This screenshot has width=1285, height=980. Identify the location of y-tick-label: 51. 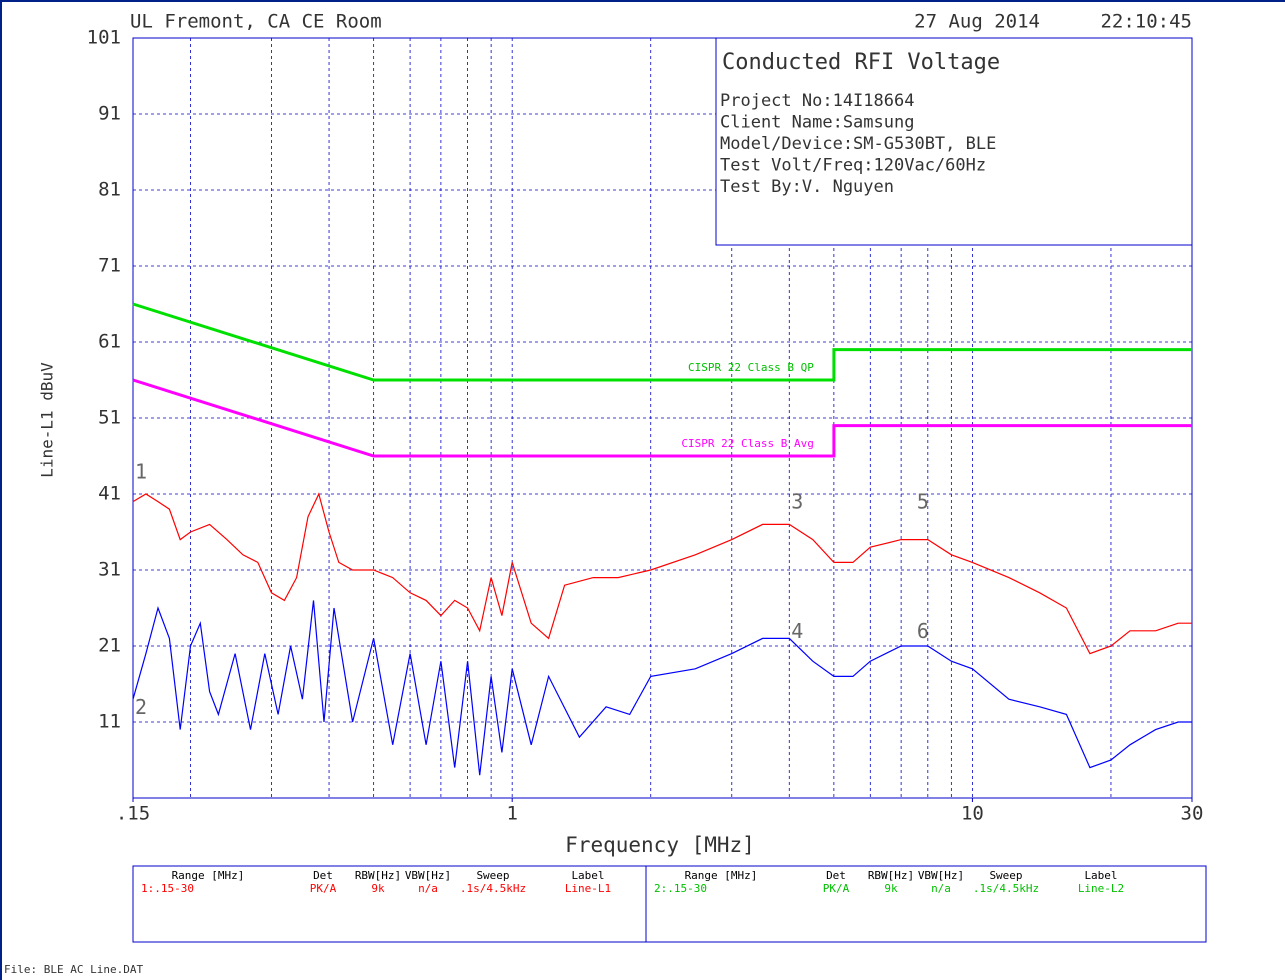
(109, 418).